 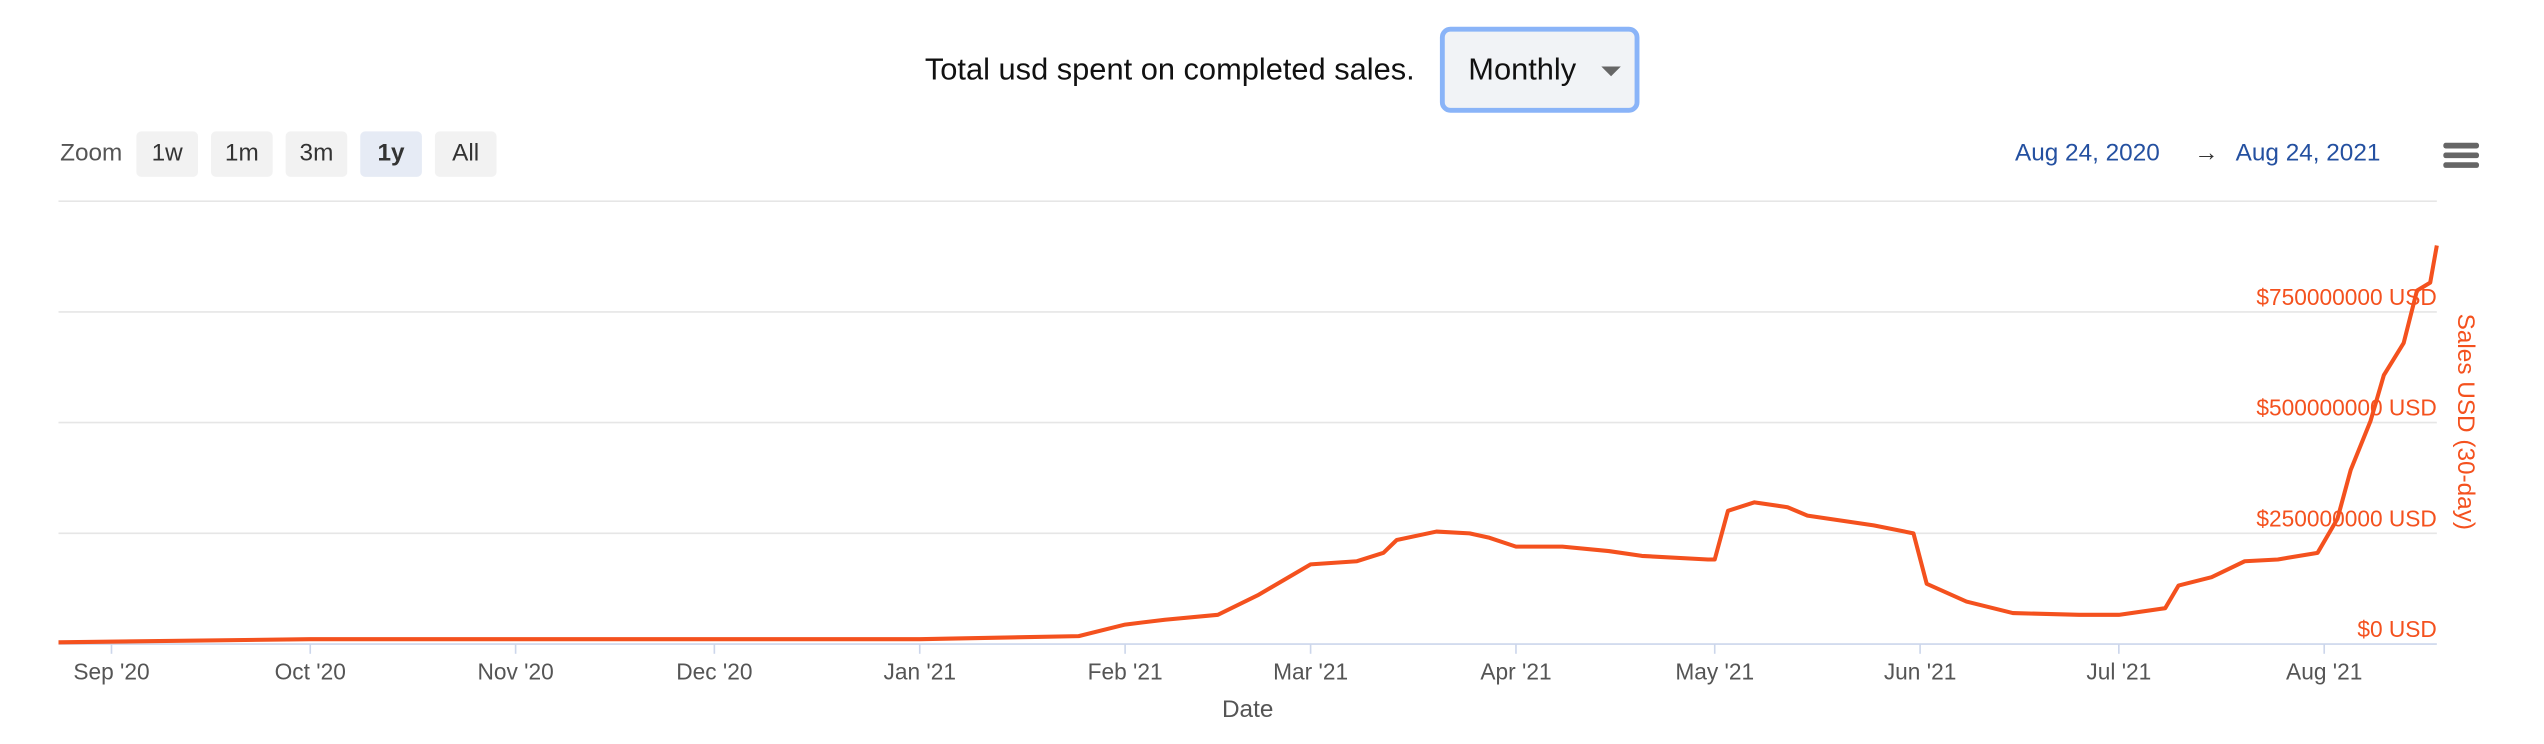 I want to click on y-tick-label: $250000000 USD, so click(x=2346, y=518).